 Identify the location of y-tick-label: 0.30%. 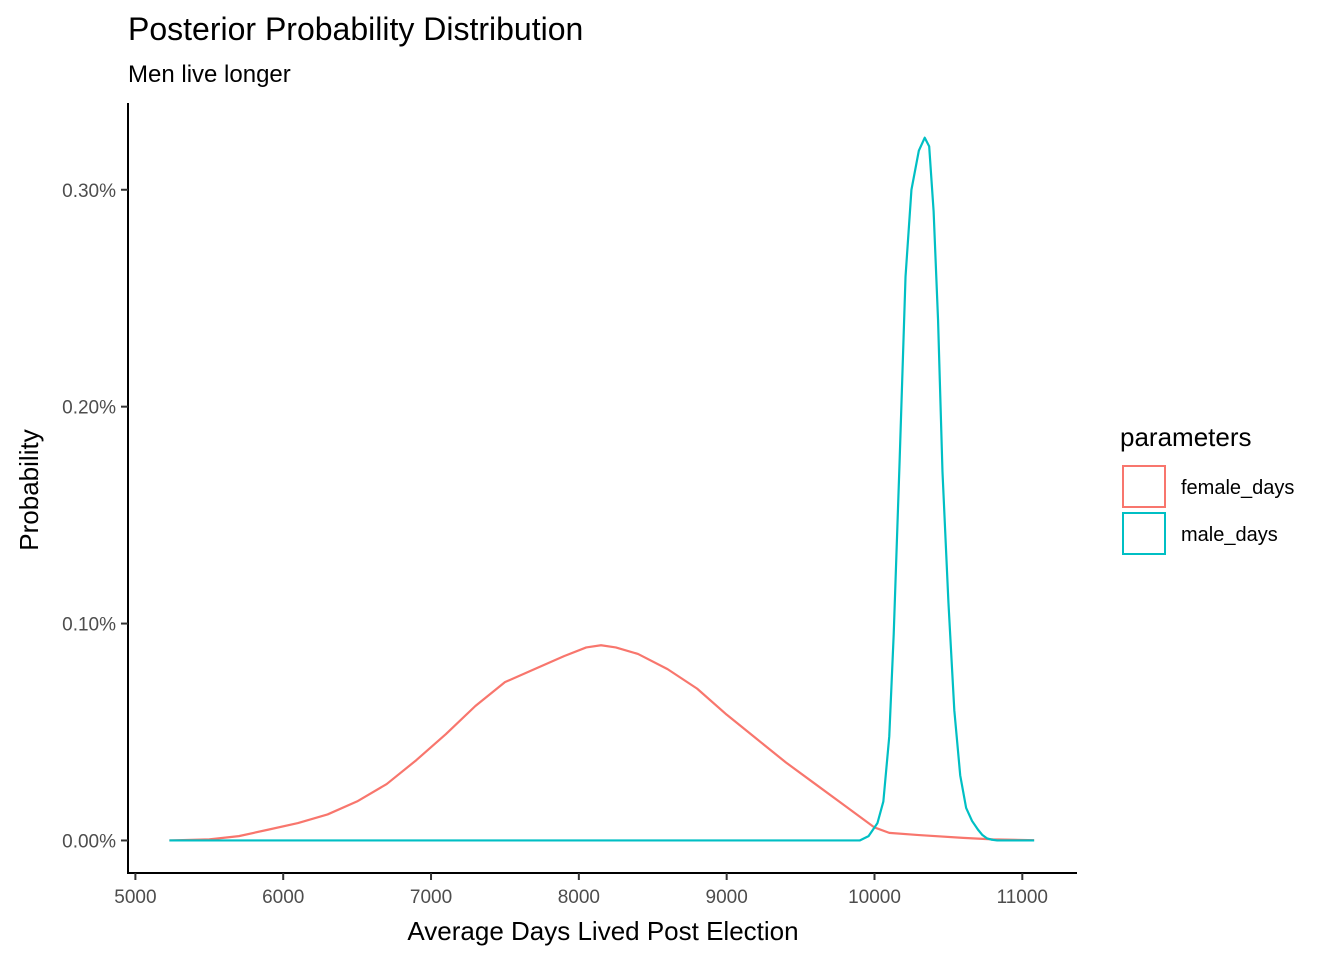
(89, 191).